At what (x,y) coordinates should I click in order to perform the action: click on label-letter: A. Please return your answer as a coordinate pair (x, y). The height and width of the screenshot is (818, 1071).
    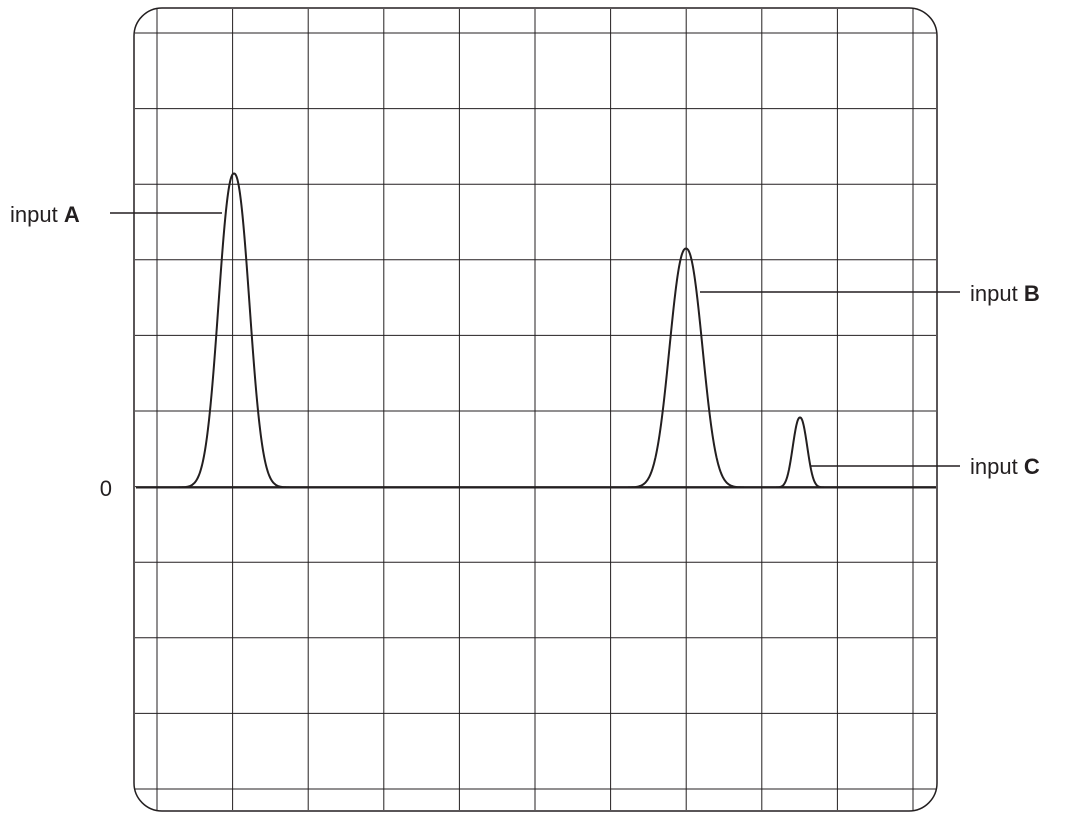
    Looking at the image, I should click on (72, 214).